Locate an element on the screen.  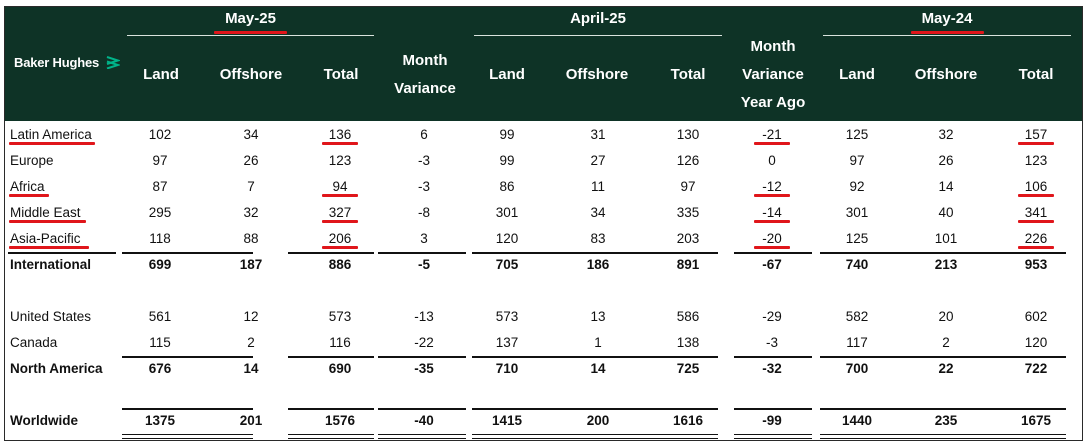
col-offshore-may25: Offshore is located at coordinates (251, 74).